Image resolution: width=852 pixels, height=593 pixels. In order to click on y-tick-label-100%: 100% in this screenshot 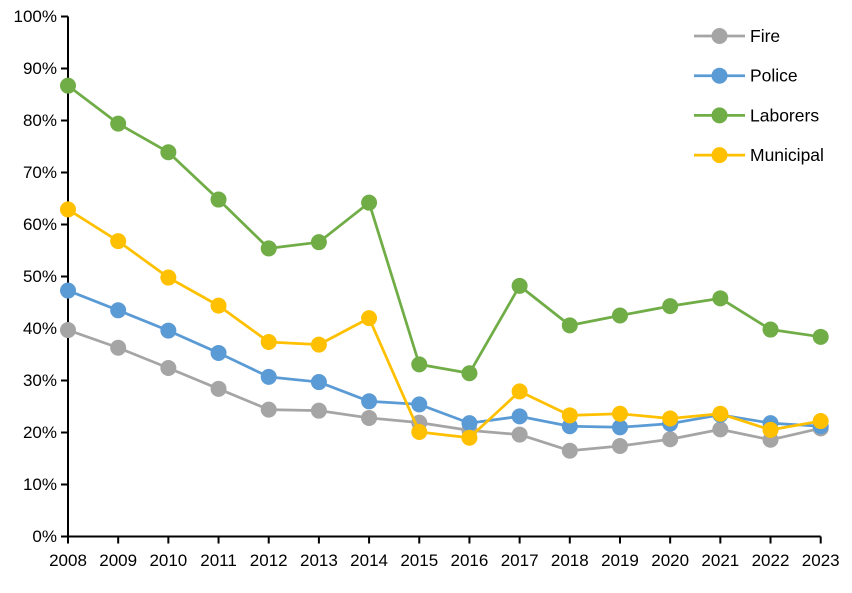, I will do `click(35, 16)`.